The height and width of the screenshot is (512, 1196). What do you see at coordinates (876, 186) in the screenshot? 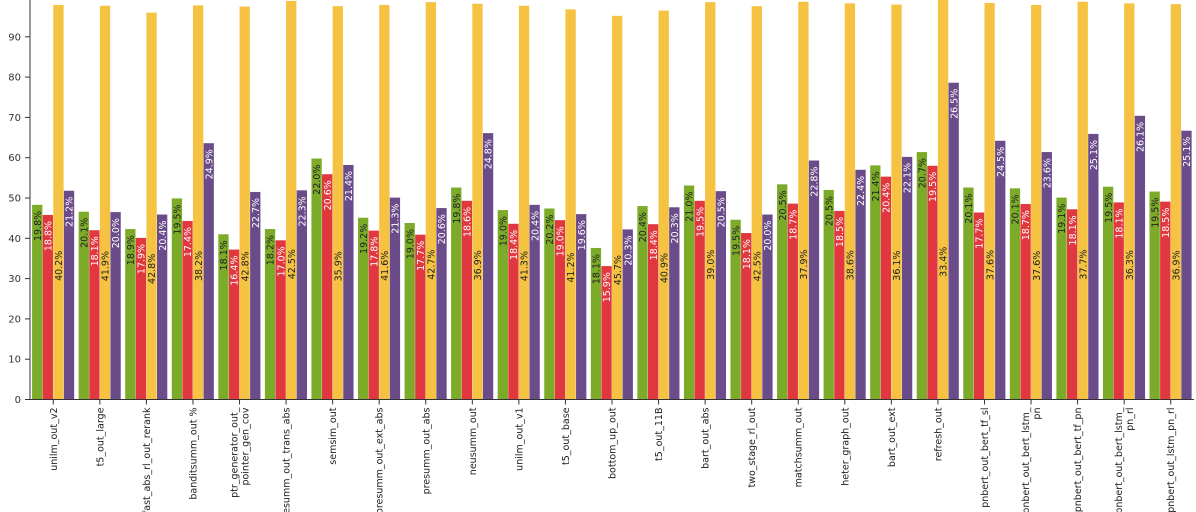
I see `bar-value-label: 21.4%` at bounding box center [876, 186].